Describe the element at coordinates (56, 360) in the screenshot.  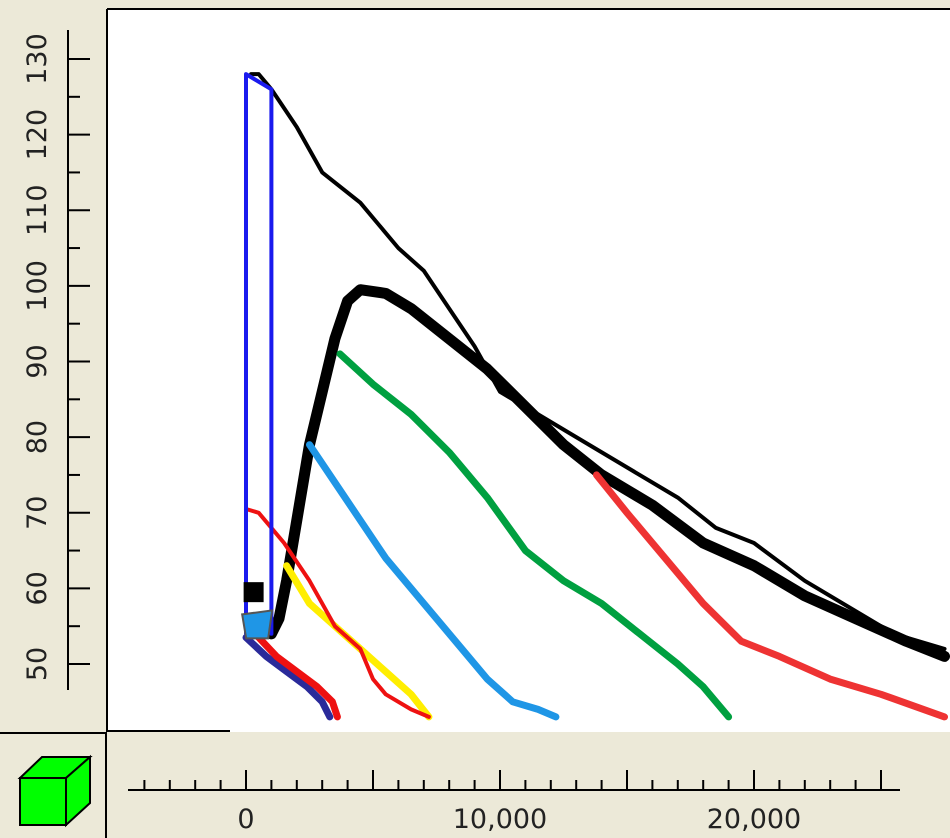
I see `y-axis: 50 60 70 80 90 100 110 120 130` at that location.